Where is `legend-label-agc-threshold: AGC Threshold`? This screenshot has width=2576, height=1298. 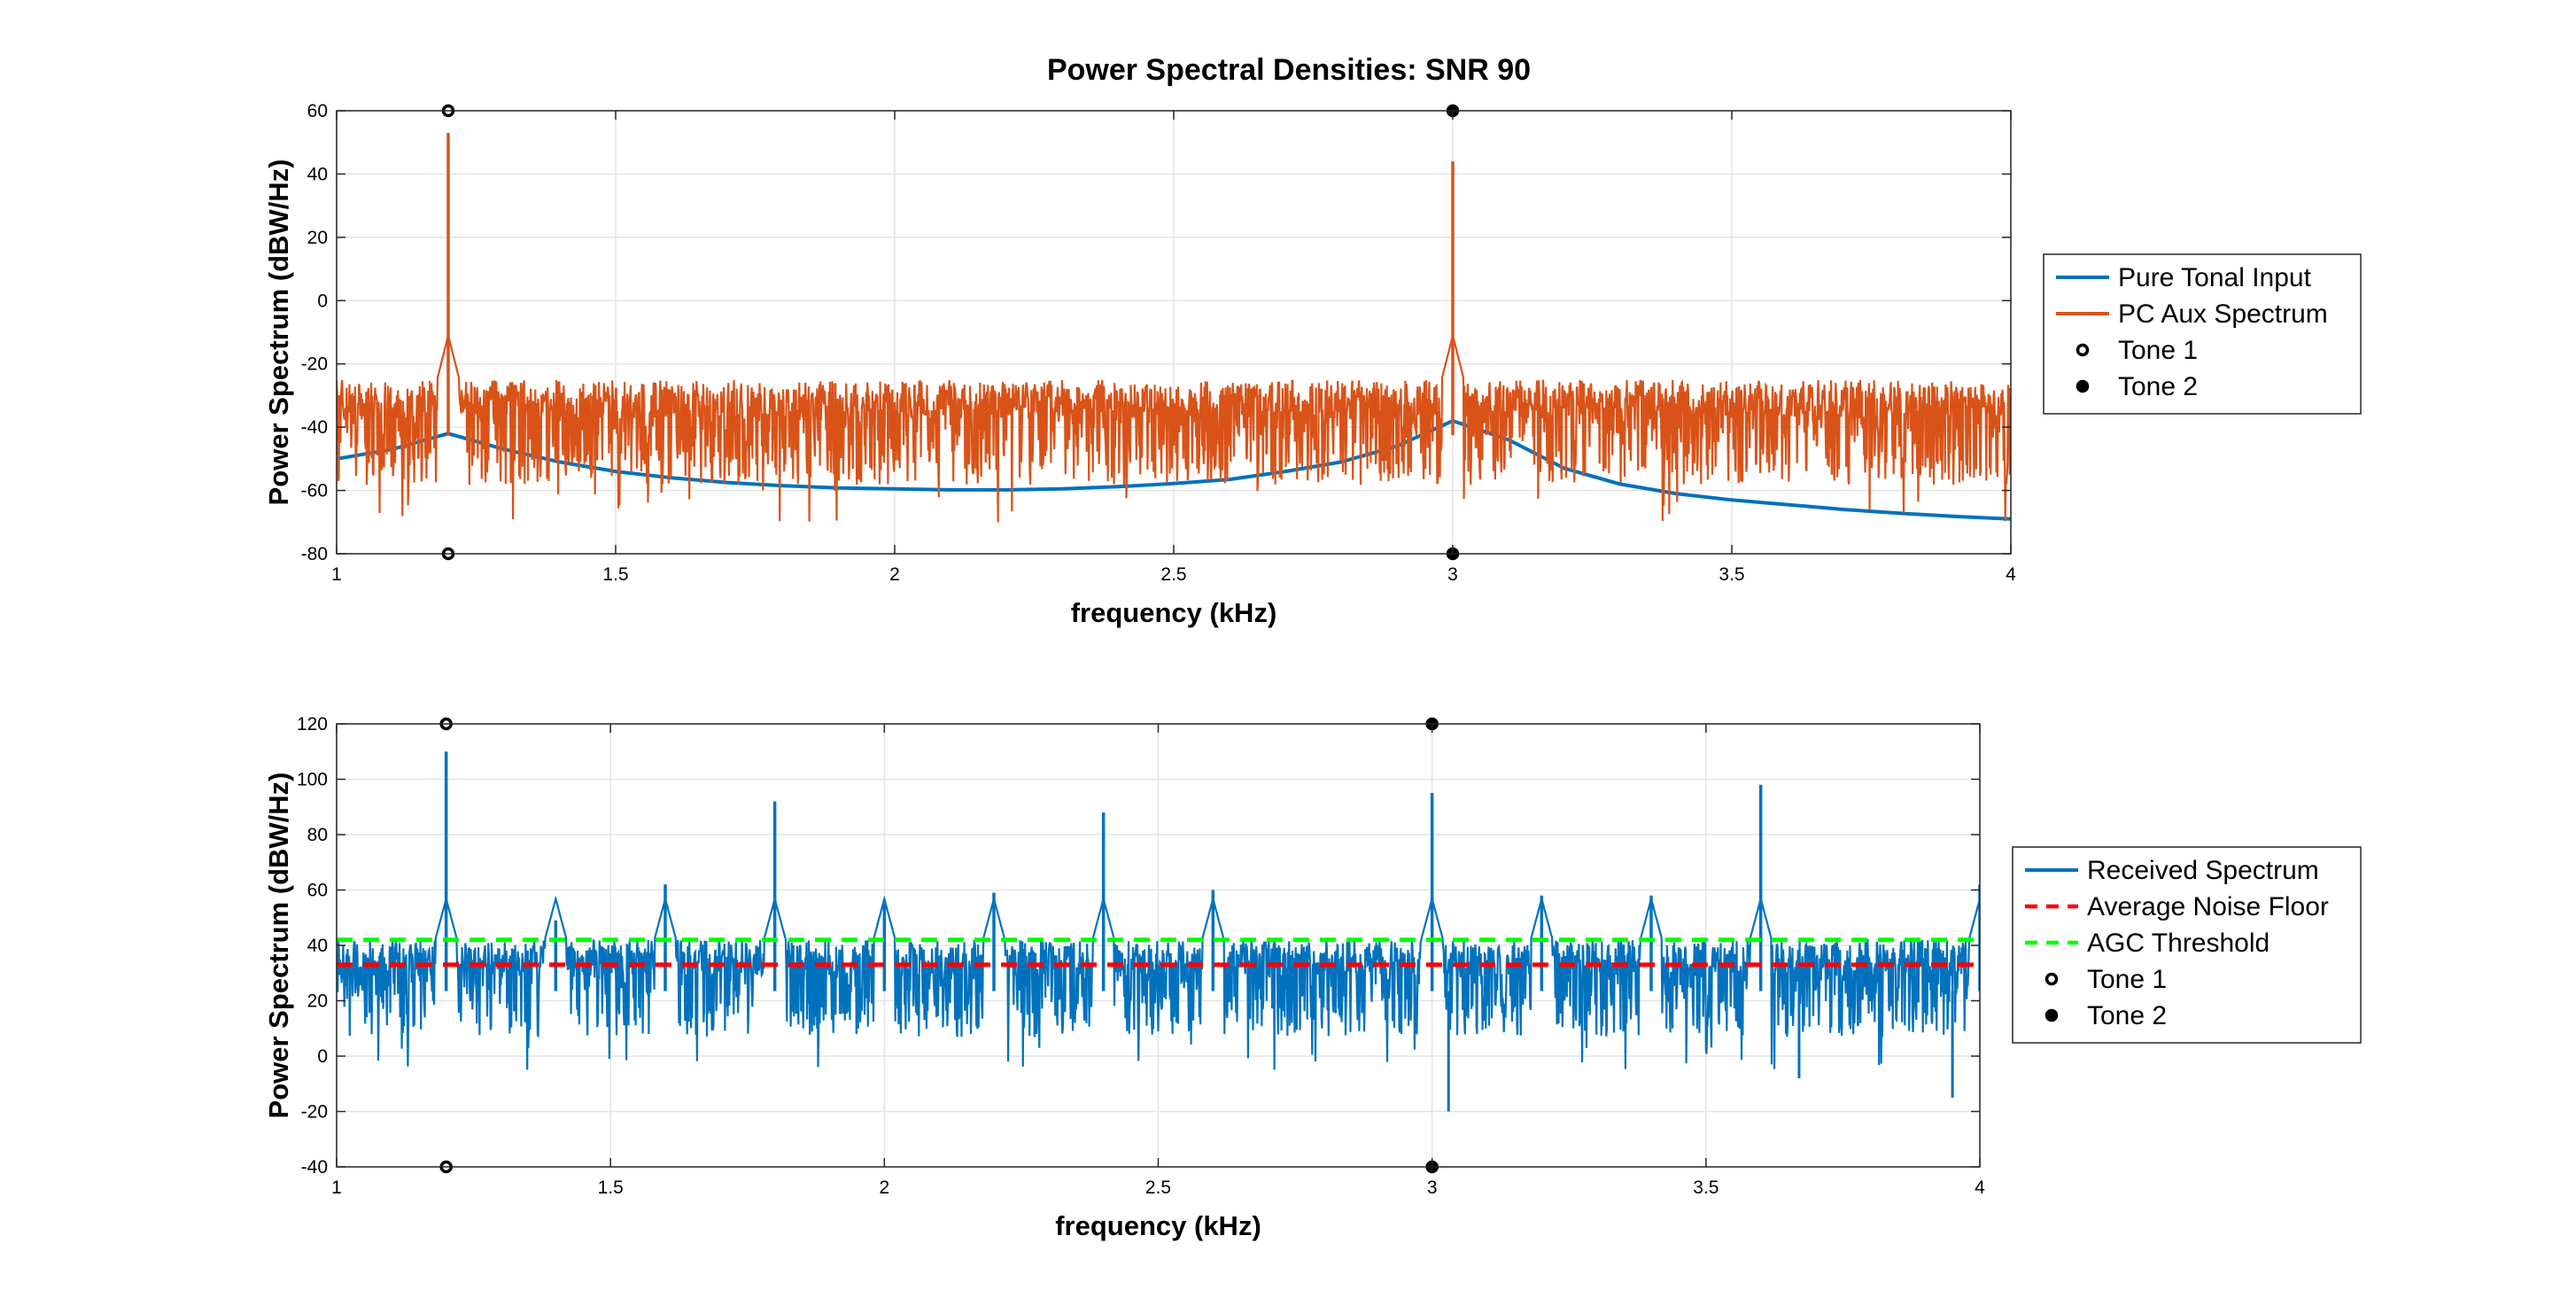 legend-label-agc-threshold: AGC Threshold is located at coordinates (2178, 943).